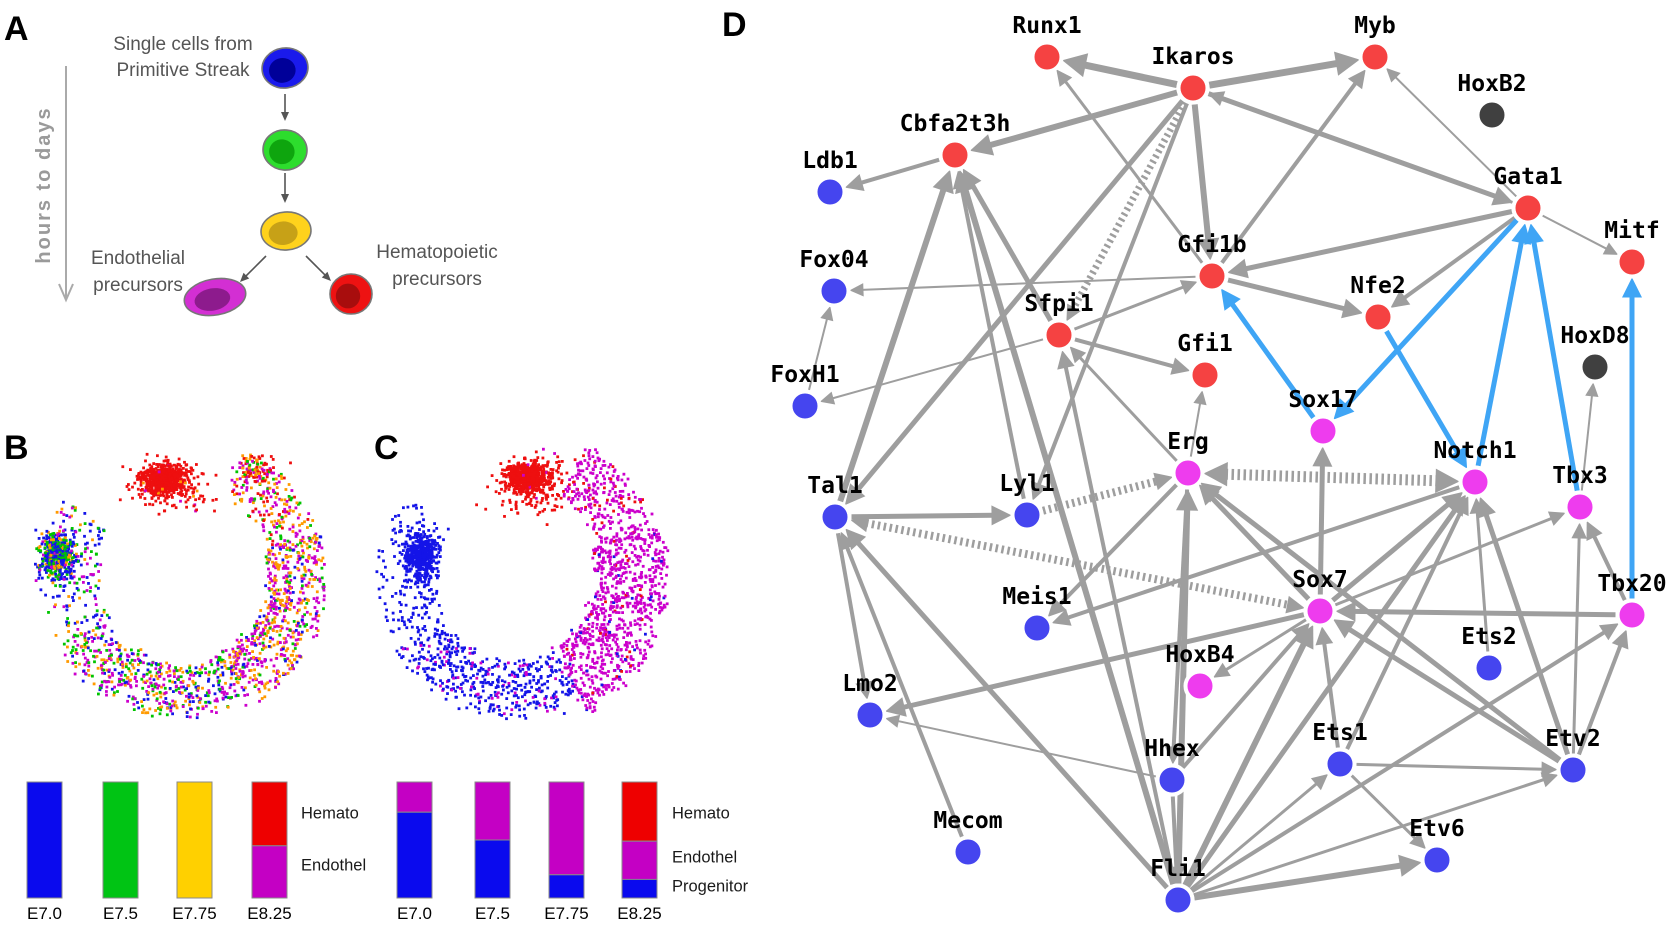 The image size is (1678, 929). What do you see at coordinates (414, 913) in the screenshot?
I see `bar-tick-label: E7.0` at bounding box center [414, 913].